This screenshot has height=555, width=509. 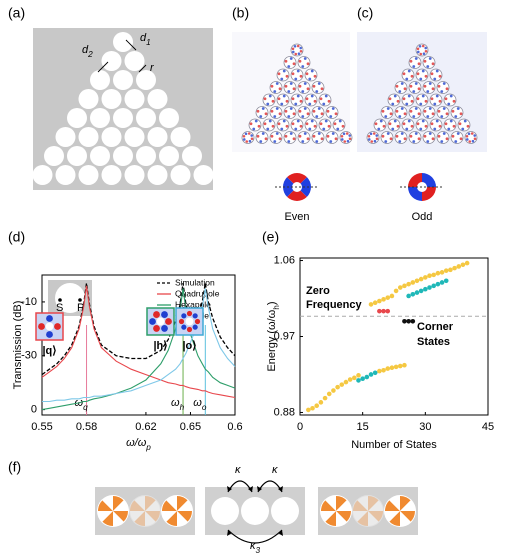 What do you see at coordinates (272, 303) in the screenshot?
I see `y-axis-title-end: )` at bounding box center [272, 303].